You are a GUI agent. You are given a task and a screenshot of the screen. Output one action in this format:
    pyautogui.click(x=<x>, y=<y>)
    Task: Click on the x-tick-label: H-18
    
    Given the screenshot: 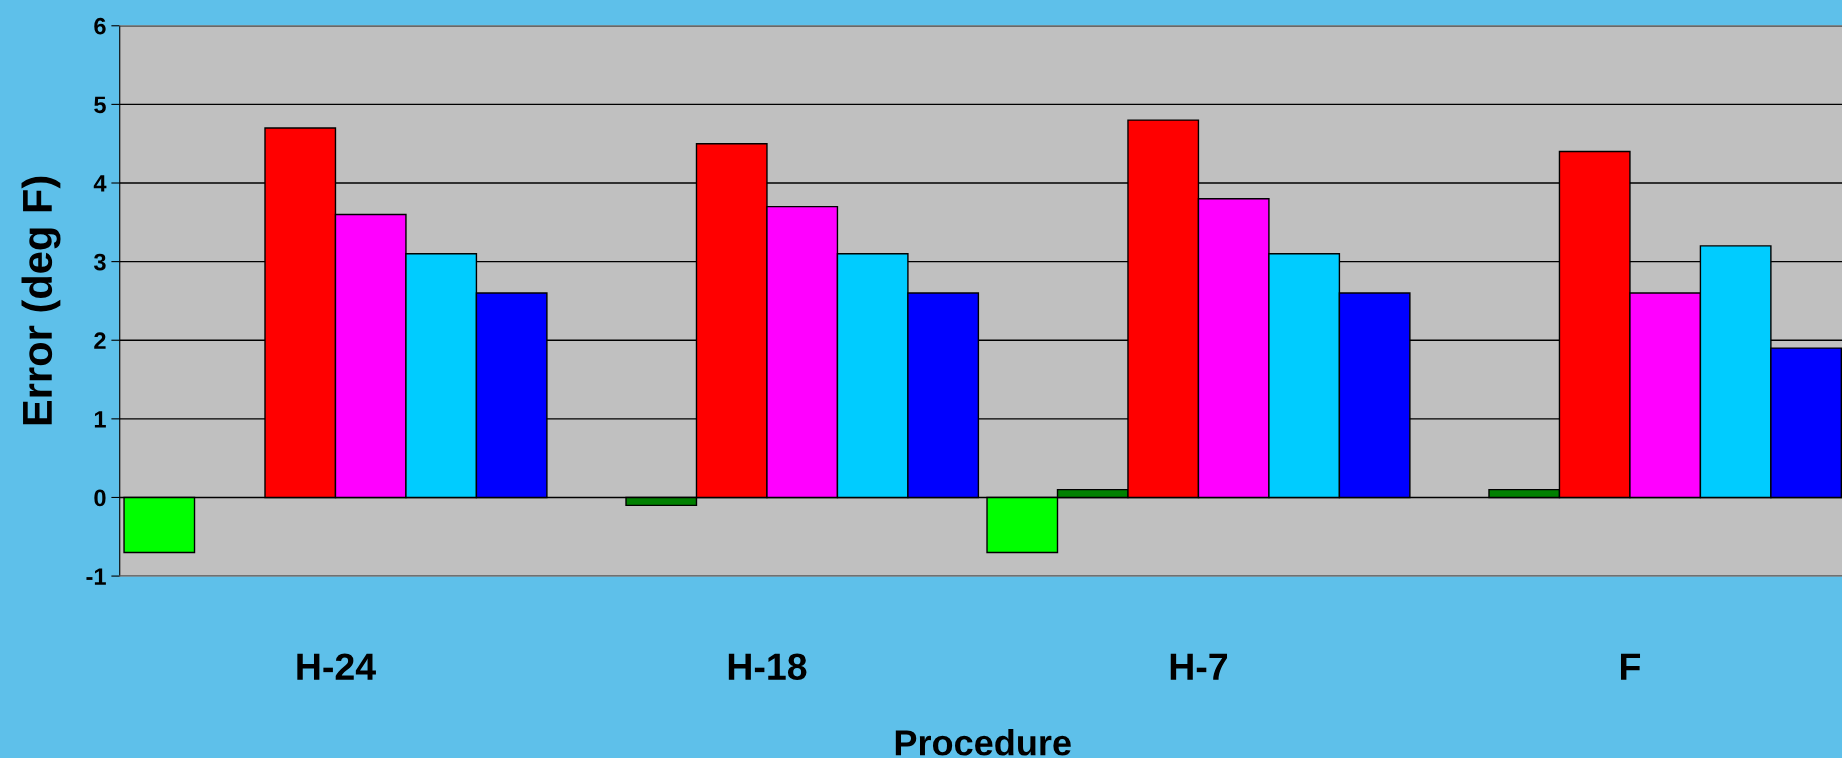 What is the action you would take?
    pyautogui.click(x=767, y=667)
    